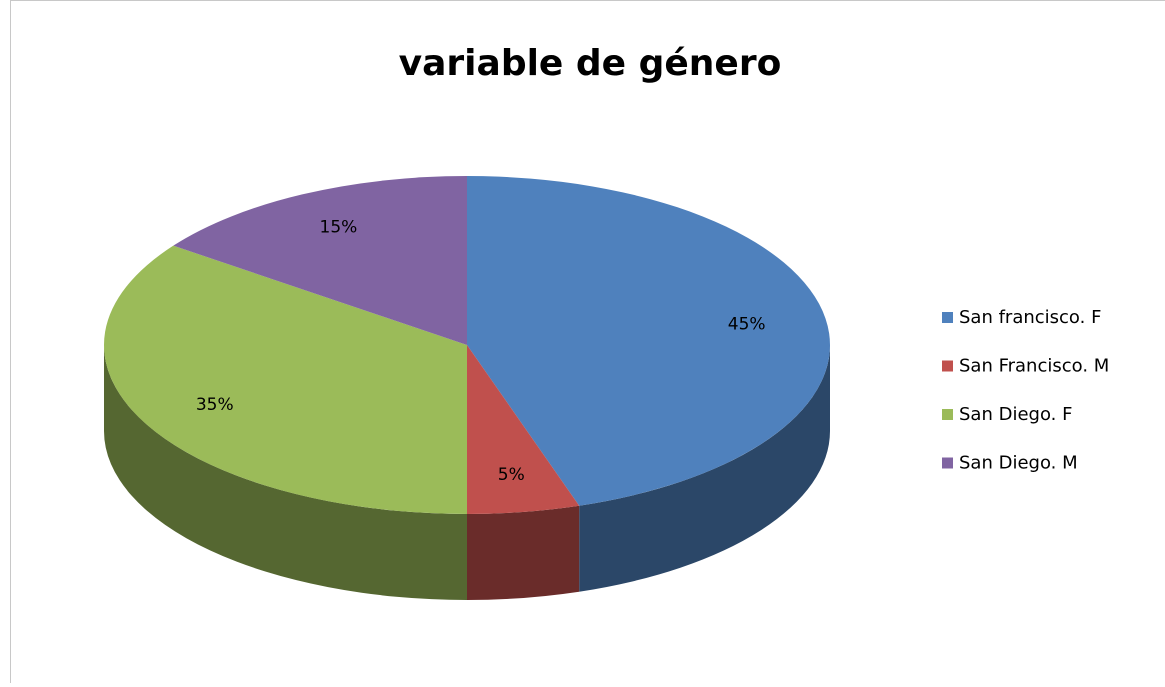  Describe the element at coordinates (523, 553) in the screenshot. I see `slice-side` at that location.